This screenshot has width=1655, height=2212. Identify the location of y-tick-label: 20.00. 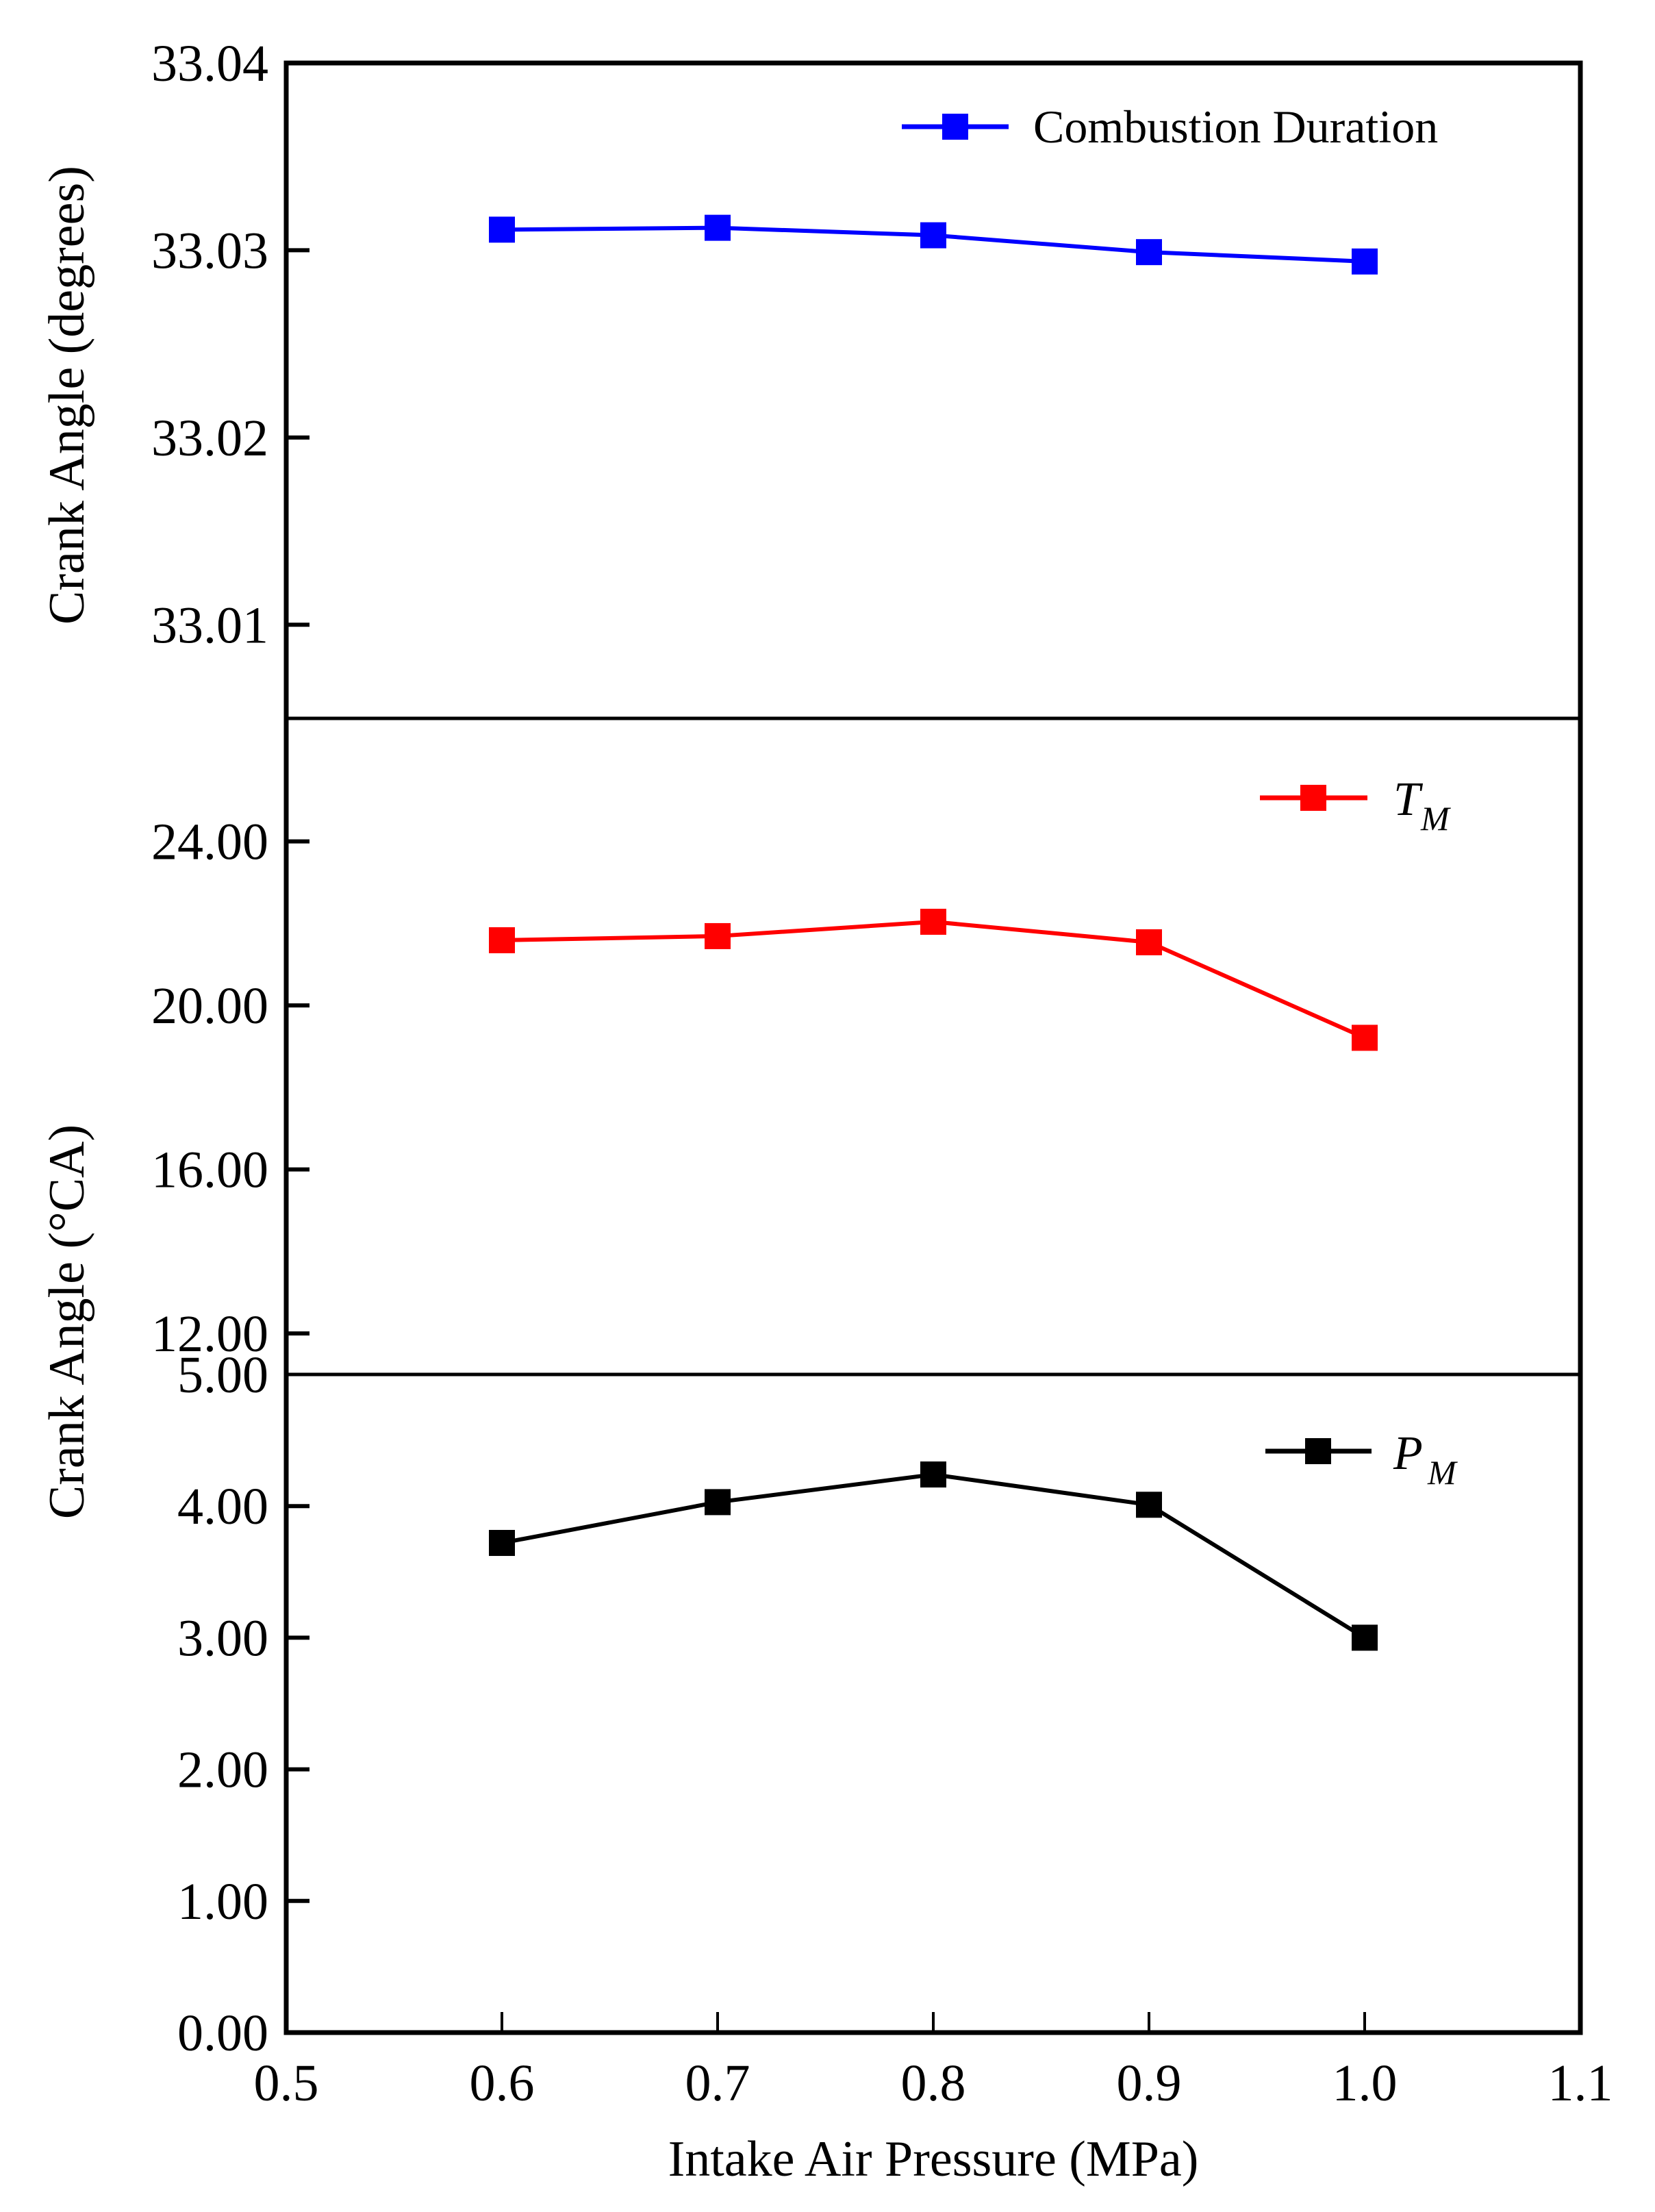
(210, 1006).